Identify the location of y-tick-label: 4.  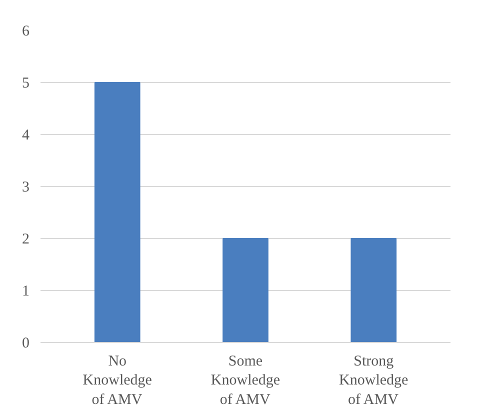
(26, 136).